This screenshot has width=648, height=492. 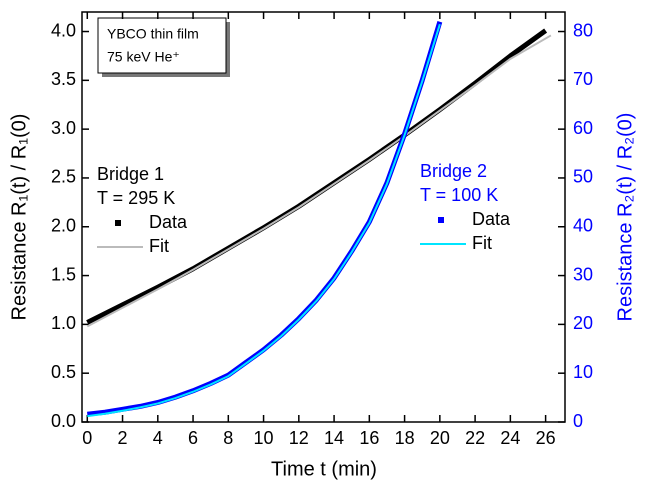 What do you see at coordinates (193, 438) in the screenshot?
I see `x-tick-label: 6` at bounding box center [193, 438].